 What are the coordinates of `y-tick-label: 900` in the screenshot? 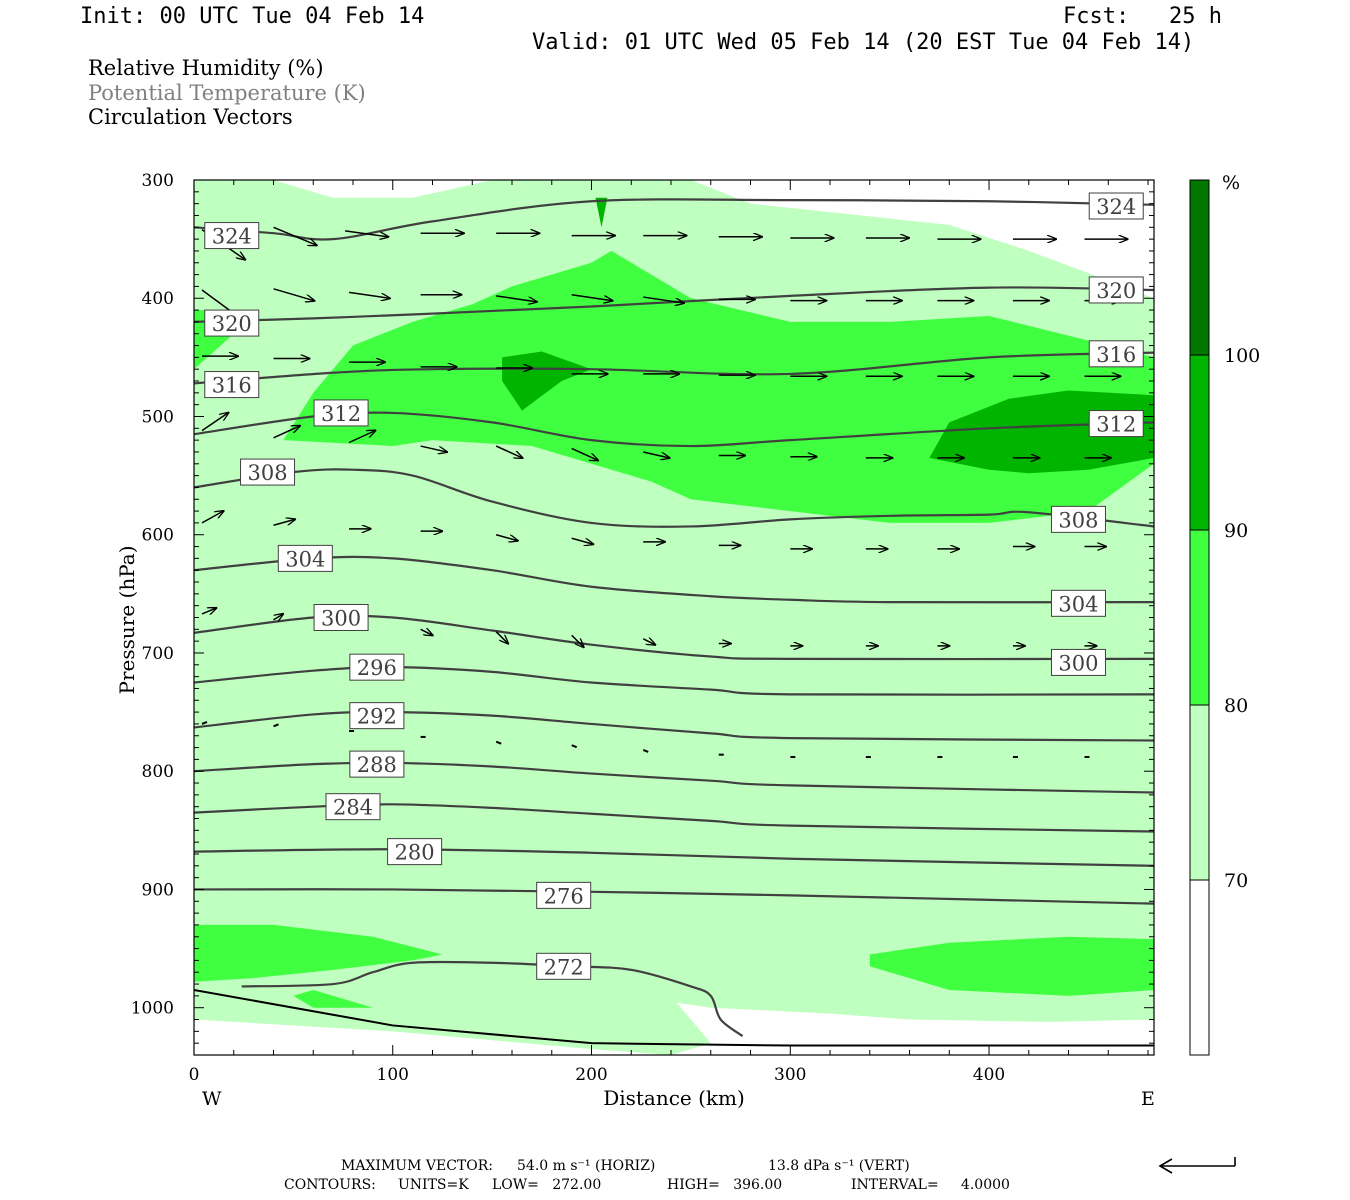 It's located at (158, 890).